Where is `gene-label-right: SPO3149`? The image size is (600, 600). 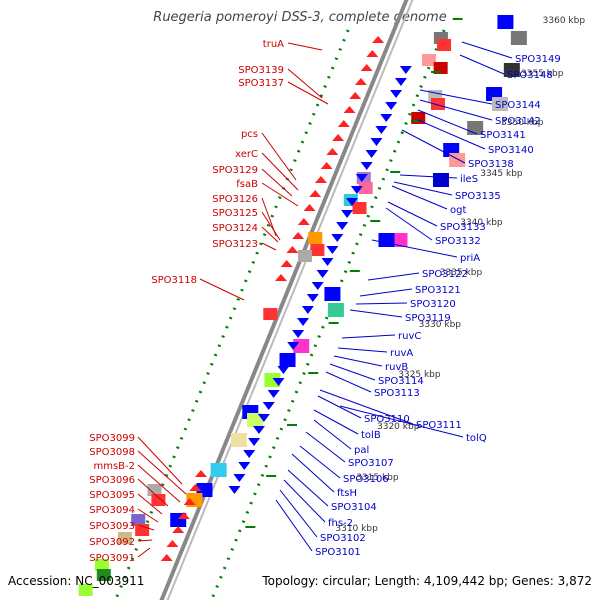 gene-label-right: SPO3149 is located at coordinates (538, 59).